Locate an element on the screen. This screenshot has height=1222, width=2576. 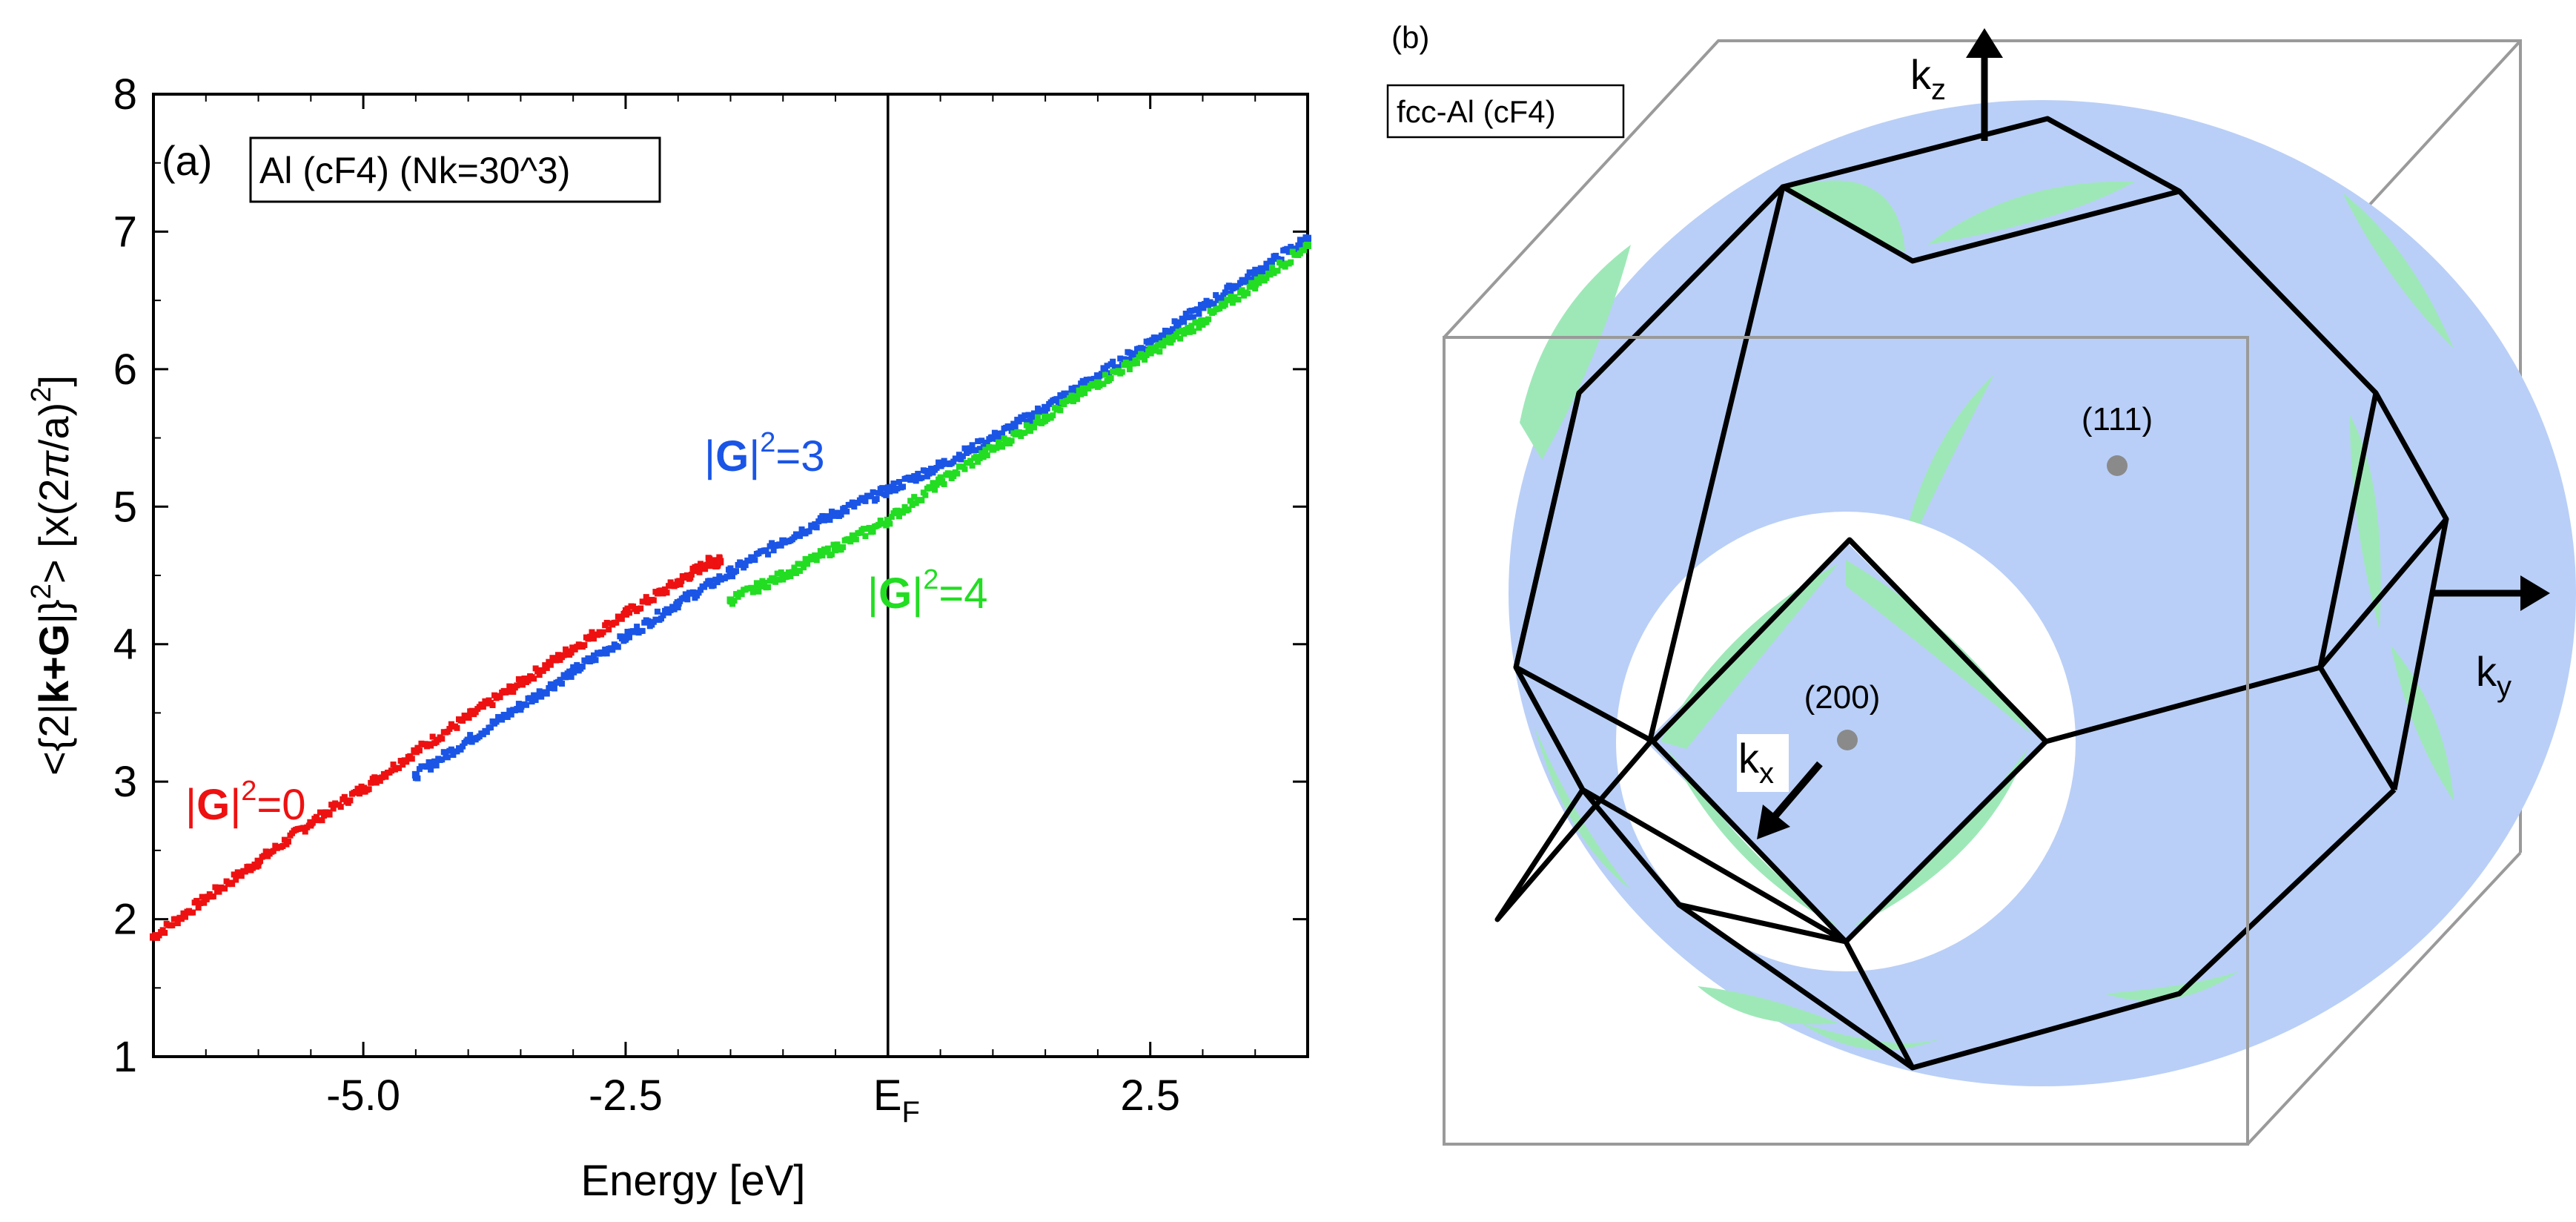
y-tick-label: 3 is located at coordinates (125, 782).